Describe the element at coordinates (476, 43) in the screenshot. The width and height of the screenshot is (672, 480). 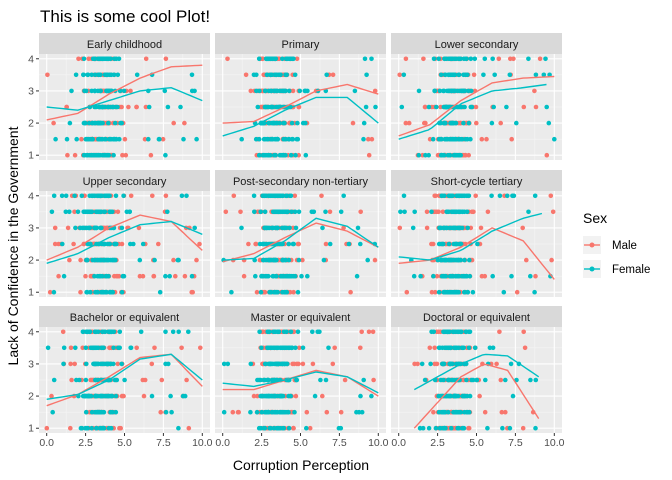
I see `facet-strip` at that location.